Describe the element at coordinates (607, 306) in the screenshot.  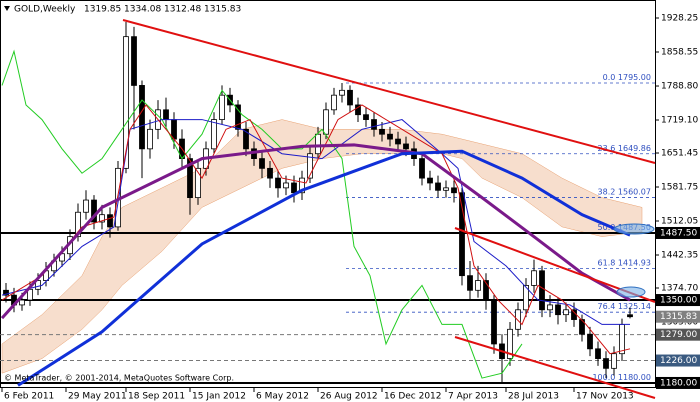
I see `fib-level-label: 76.4` at that location.